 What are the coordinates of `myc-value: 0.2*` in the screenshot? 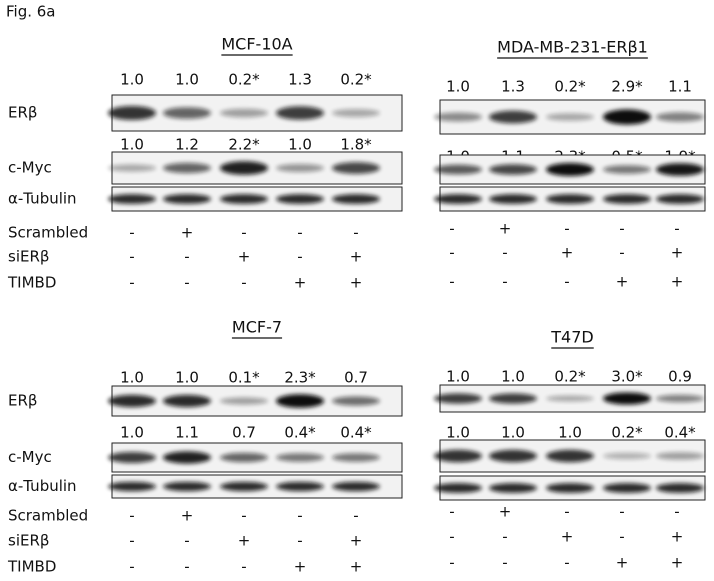 It's located at (627, 433).